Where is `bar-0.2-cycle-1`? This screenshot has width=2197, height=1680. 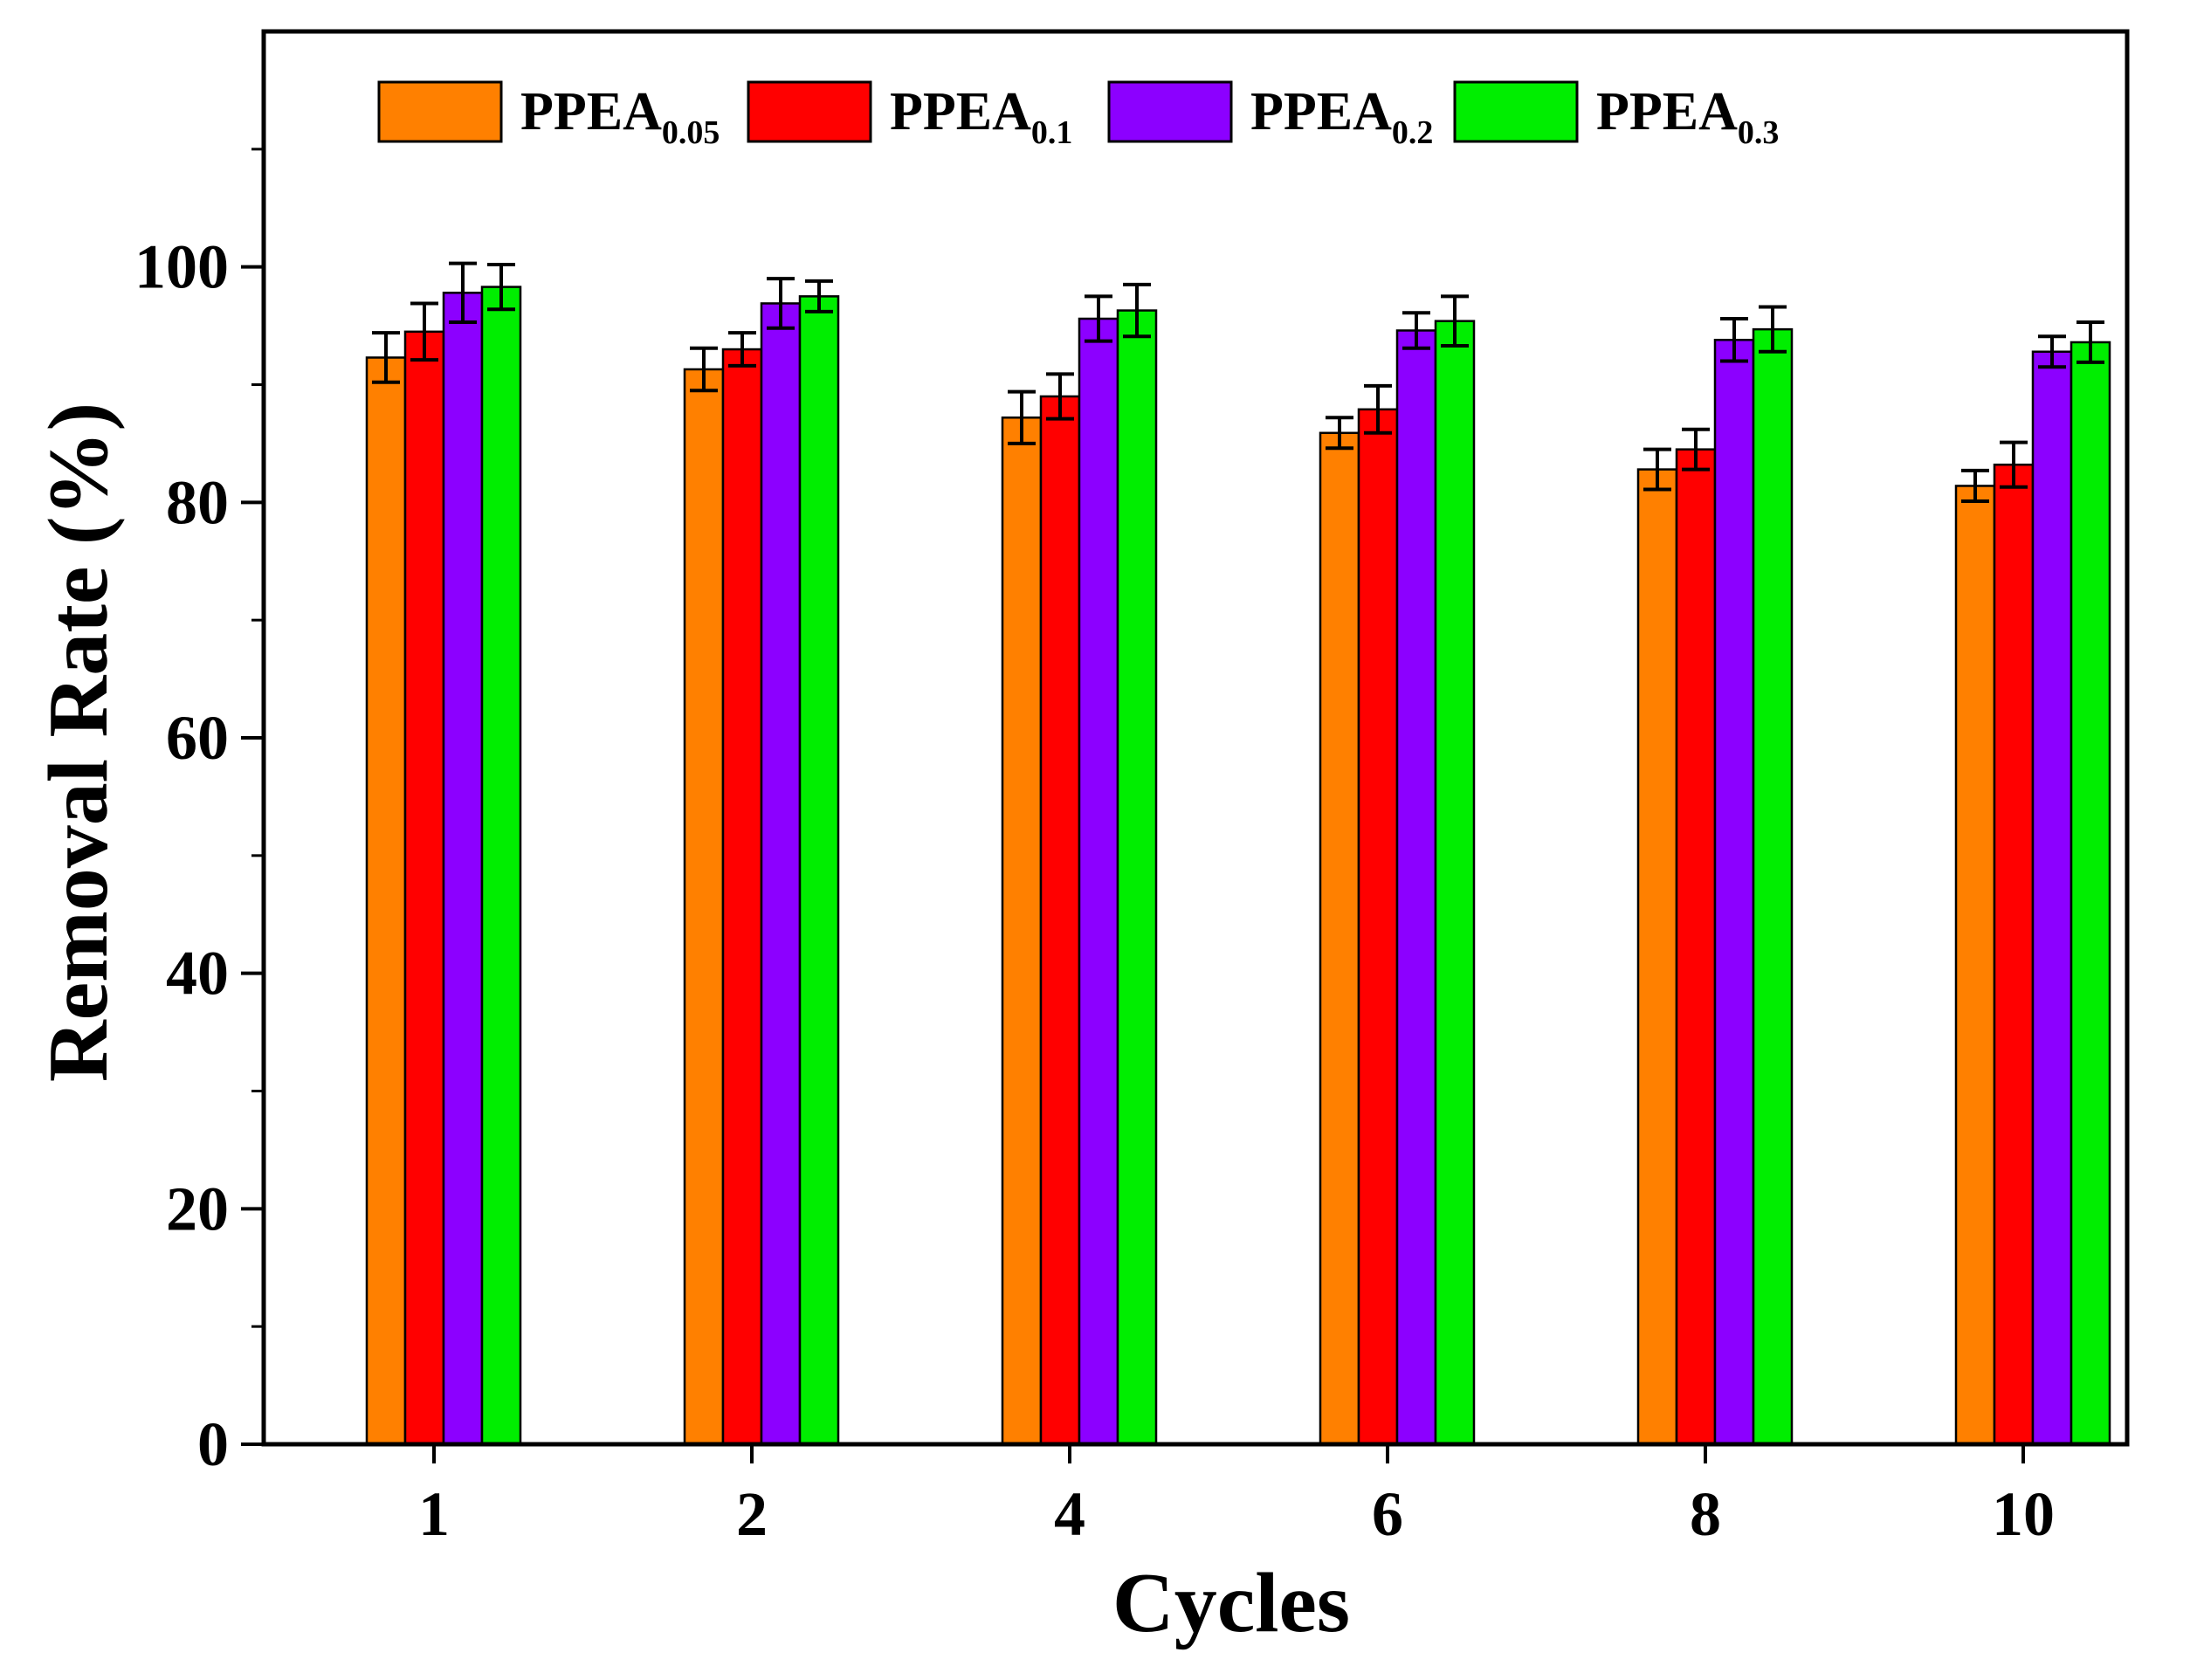 bar-0.2-cycle-1 is located at coordinates (463, 869).